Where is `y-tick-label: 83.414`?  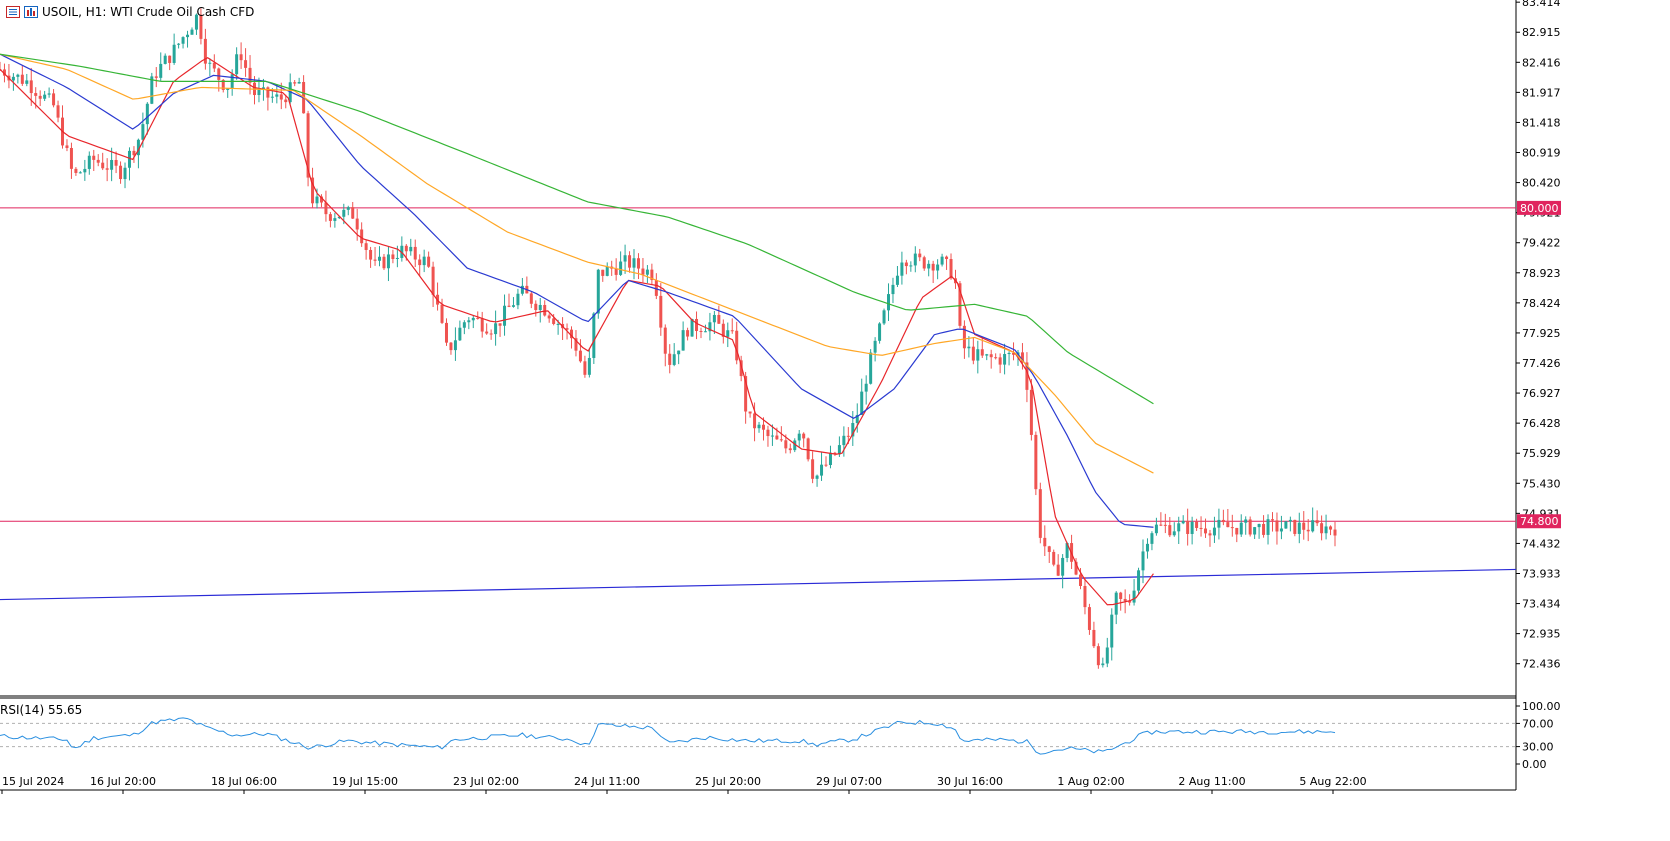
y-tick-label: 83.414 is located at coordinates (1541, 4).